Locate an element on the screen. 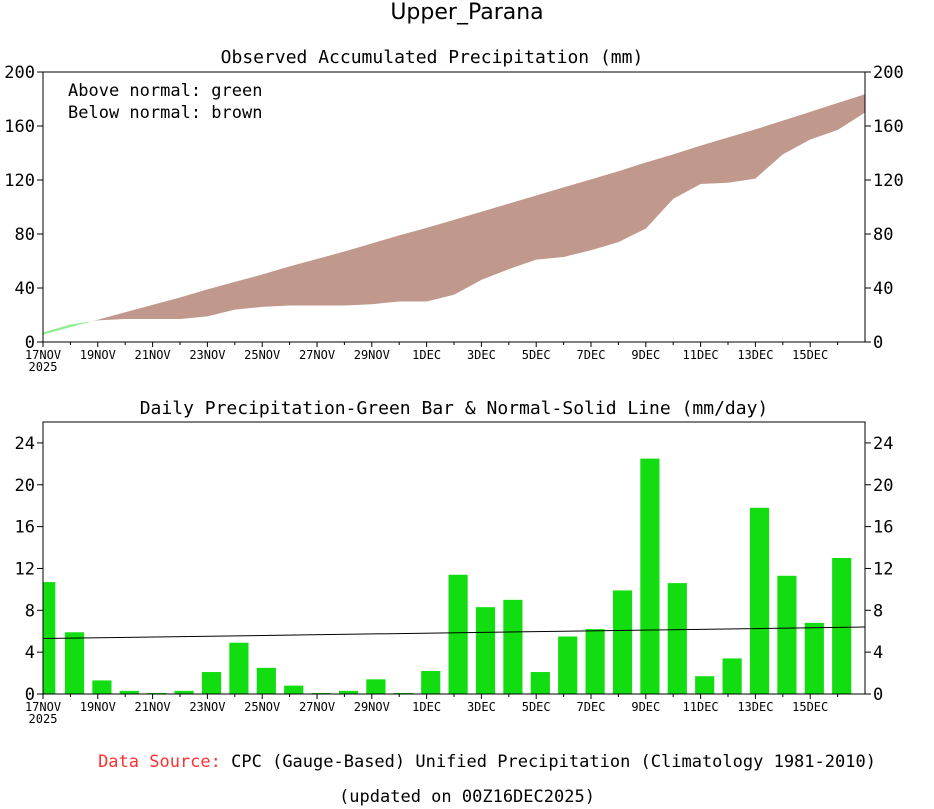  top-x-tick-label: 29NOV is located at coordinates (372, 355).